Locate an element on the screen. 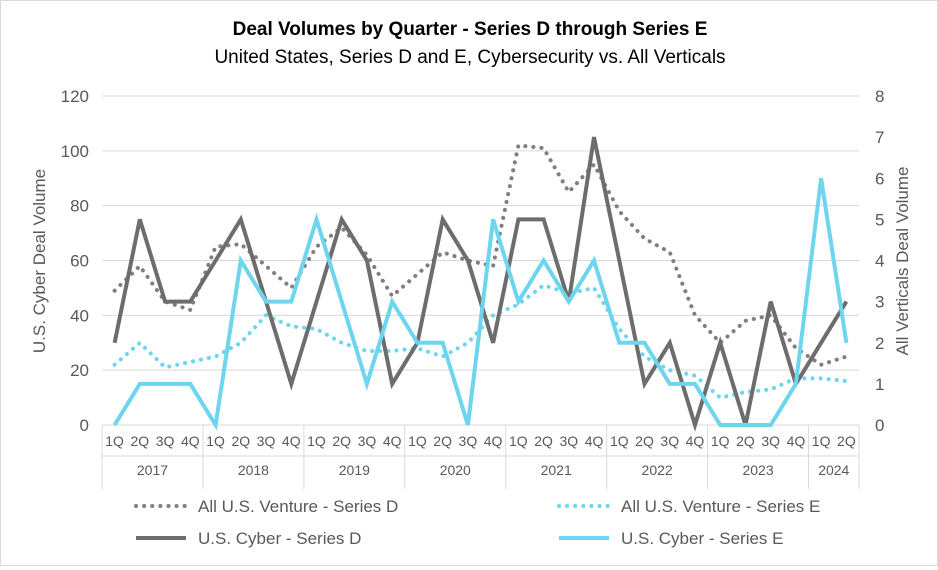  year-label: 2017 is located at coordinates (152, 470).